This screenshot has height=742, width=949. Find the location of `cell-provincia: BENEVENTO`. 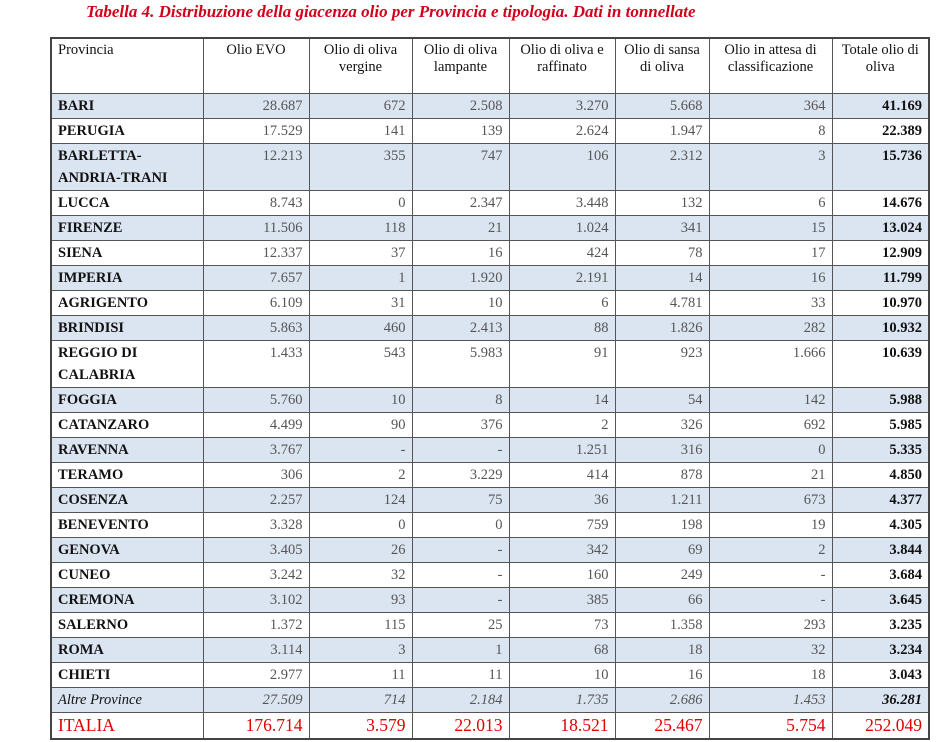

cell-provincia: BENEVENTO is located at coordinates (127, 525).